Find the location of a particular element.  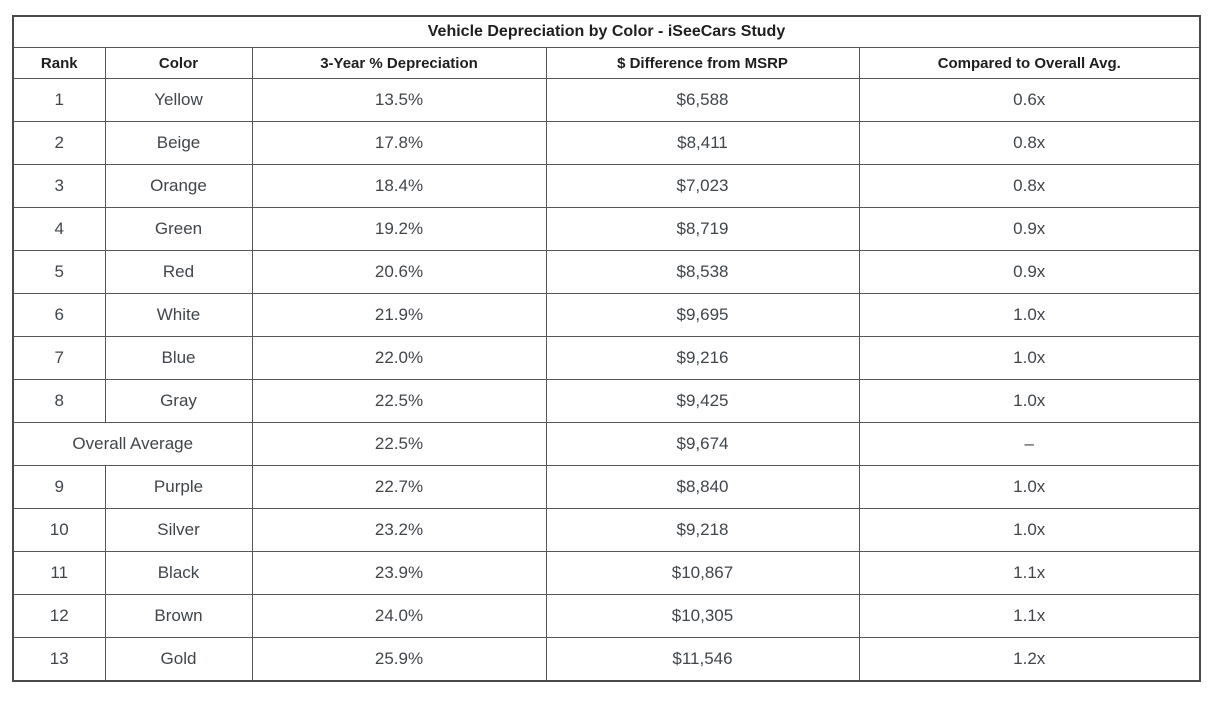

rank-cell: 2 is located at coordinates (59, 143).